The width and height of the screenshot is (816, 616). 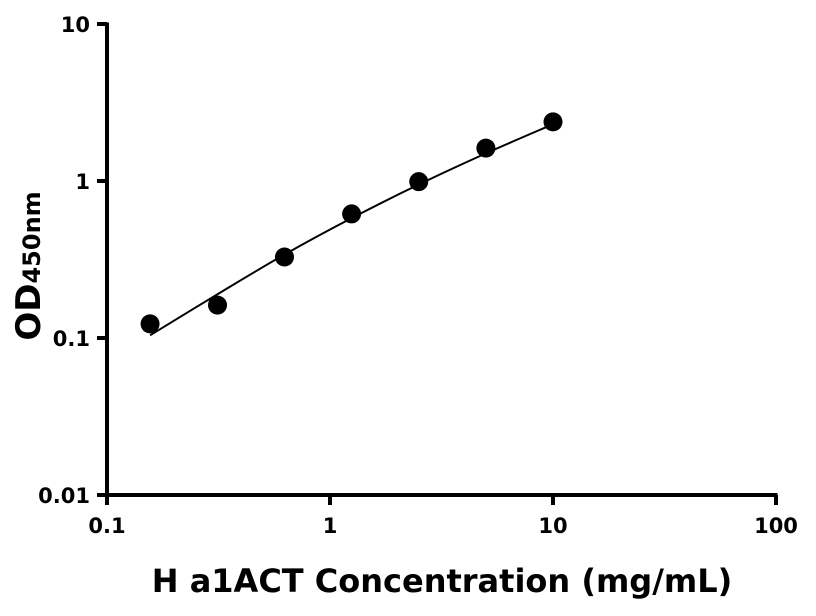 What do you see at coordinates (29, 312) in the screenshot?
I see `y-axis-label-main: OD` at bounding box center [29, 312].